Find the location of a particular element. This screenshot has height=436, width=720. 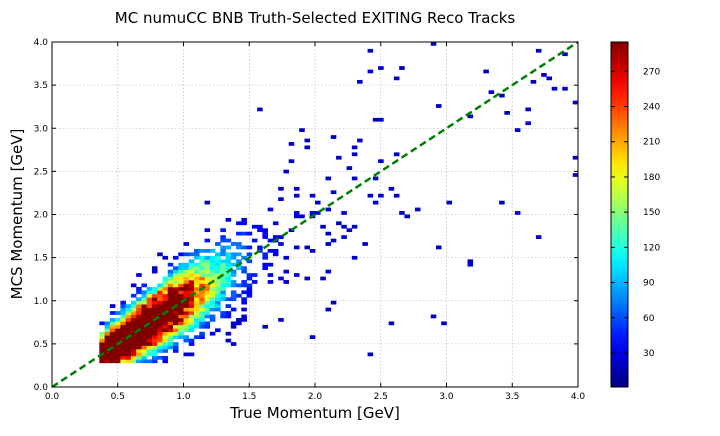

y-tick-label: 0.5 is located at coordinates (41, 345).